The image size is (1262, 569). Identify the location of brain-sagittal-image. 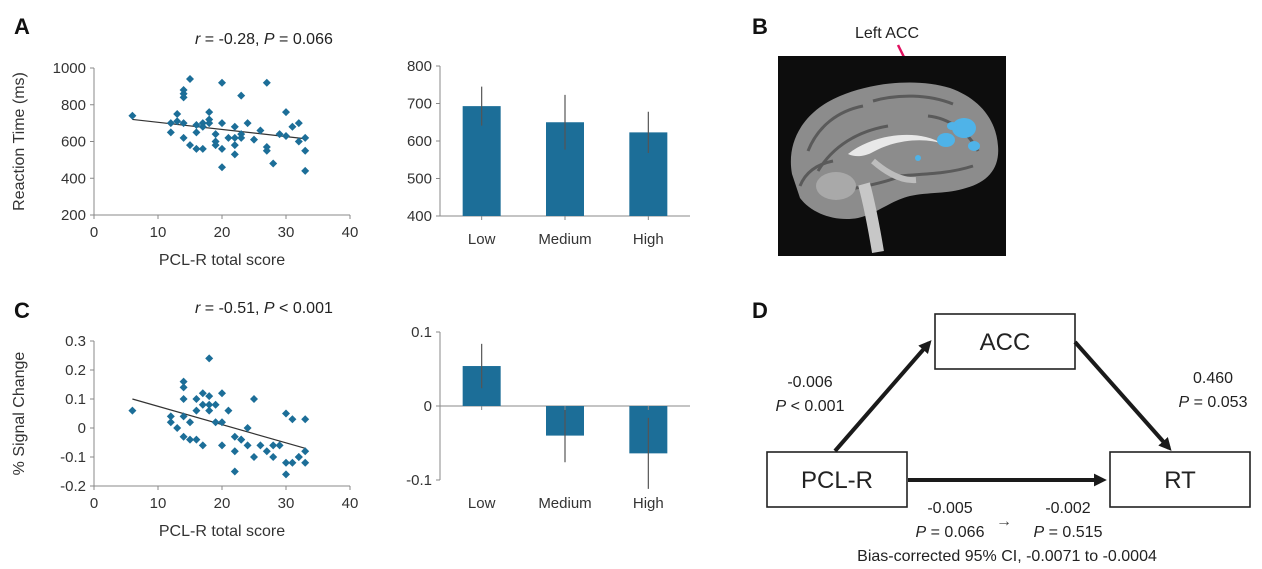
(892, 156).